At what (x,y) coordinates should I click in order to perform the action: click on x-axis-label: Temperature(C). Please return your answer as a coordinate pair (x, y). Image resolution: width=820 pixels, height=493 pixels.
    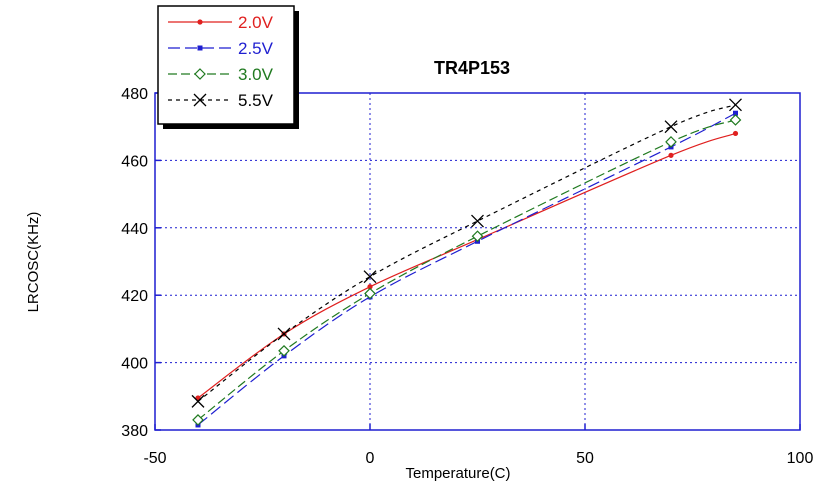
    Looking at the image, I should click on (457, 473).